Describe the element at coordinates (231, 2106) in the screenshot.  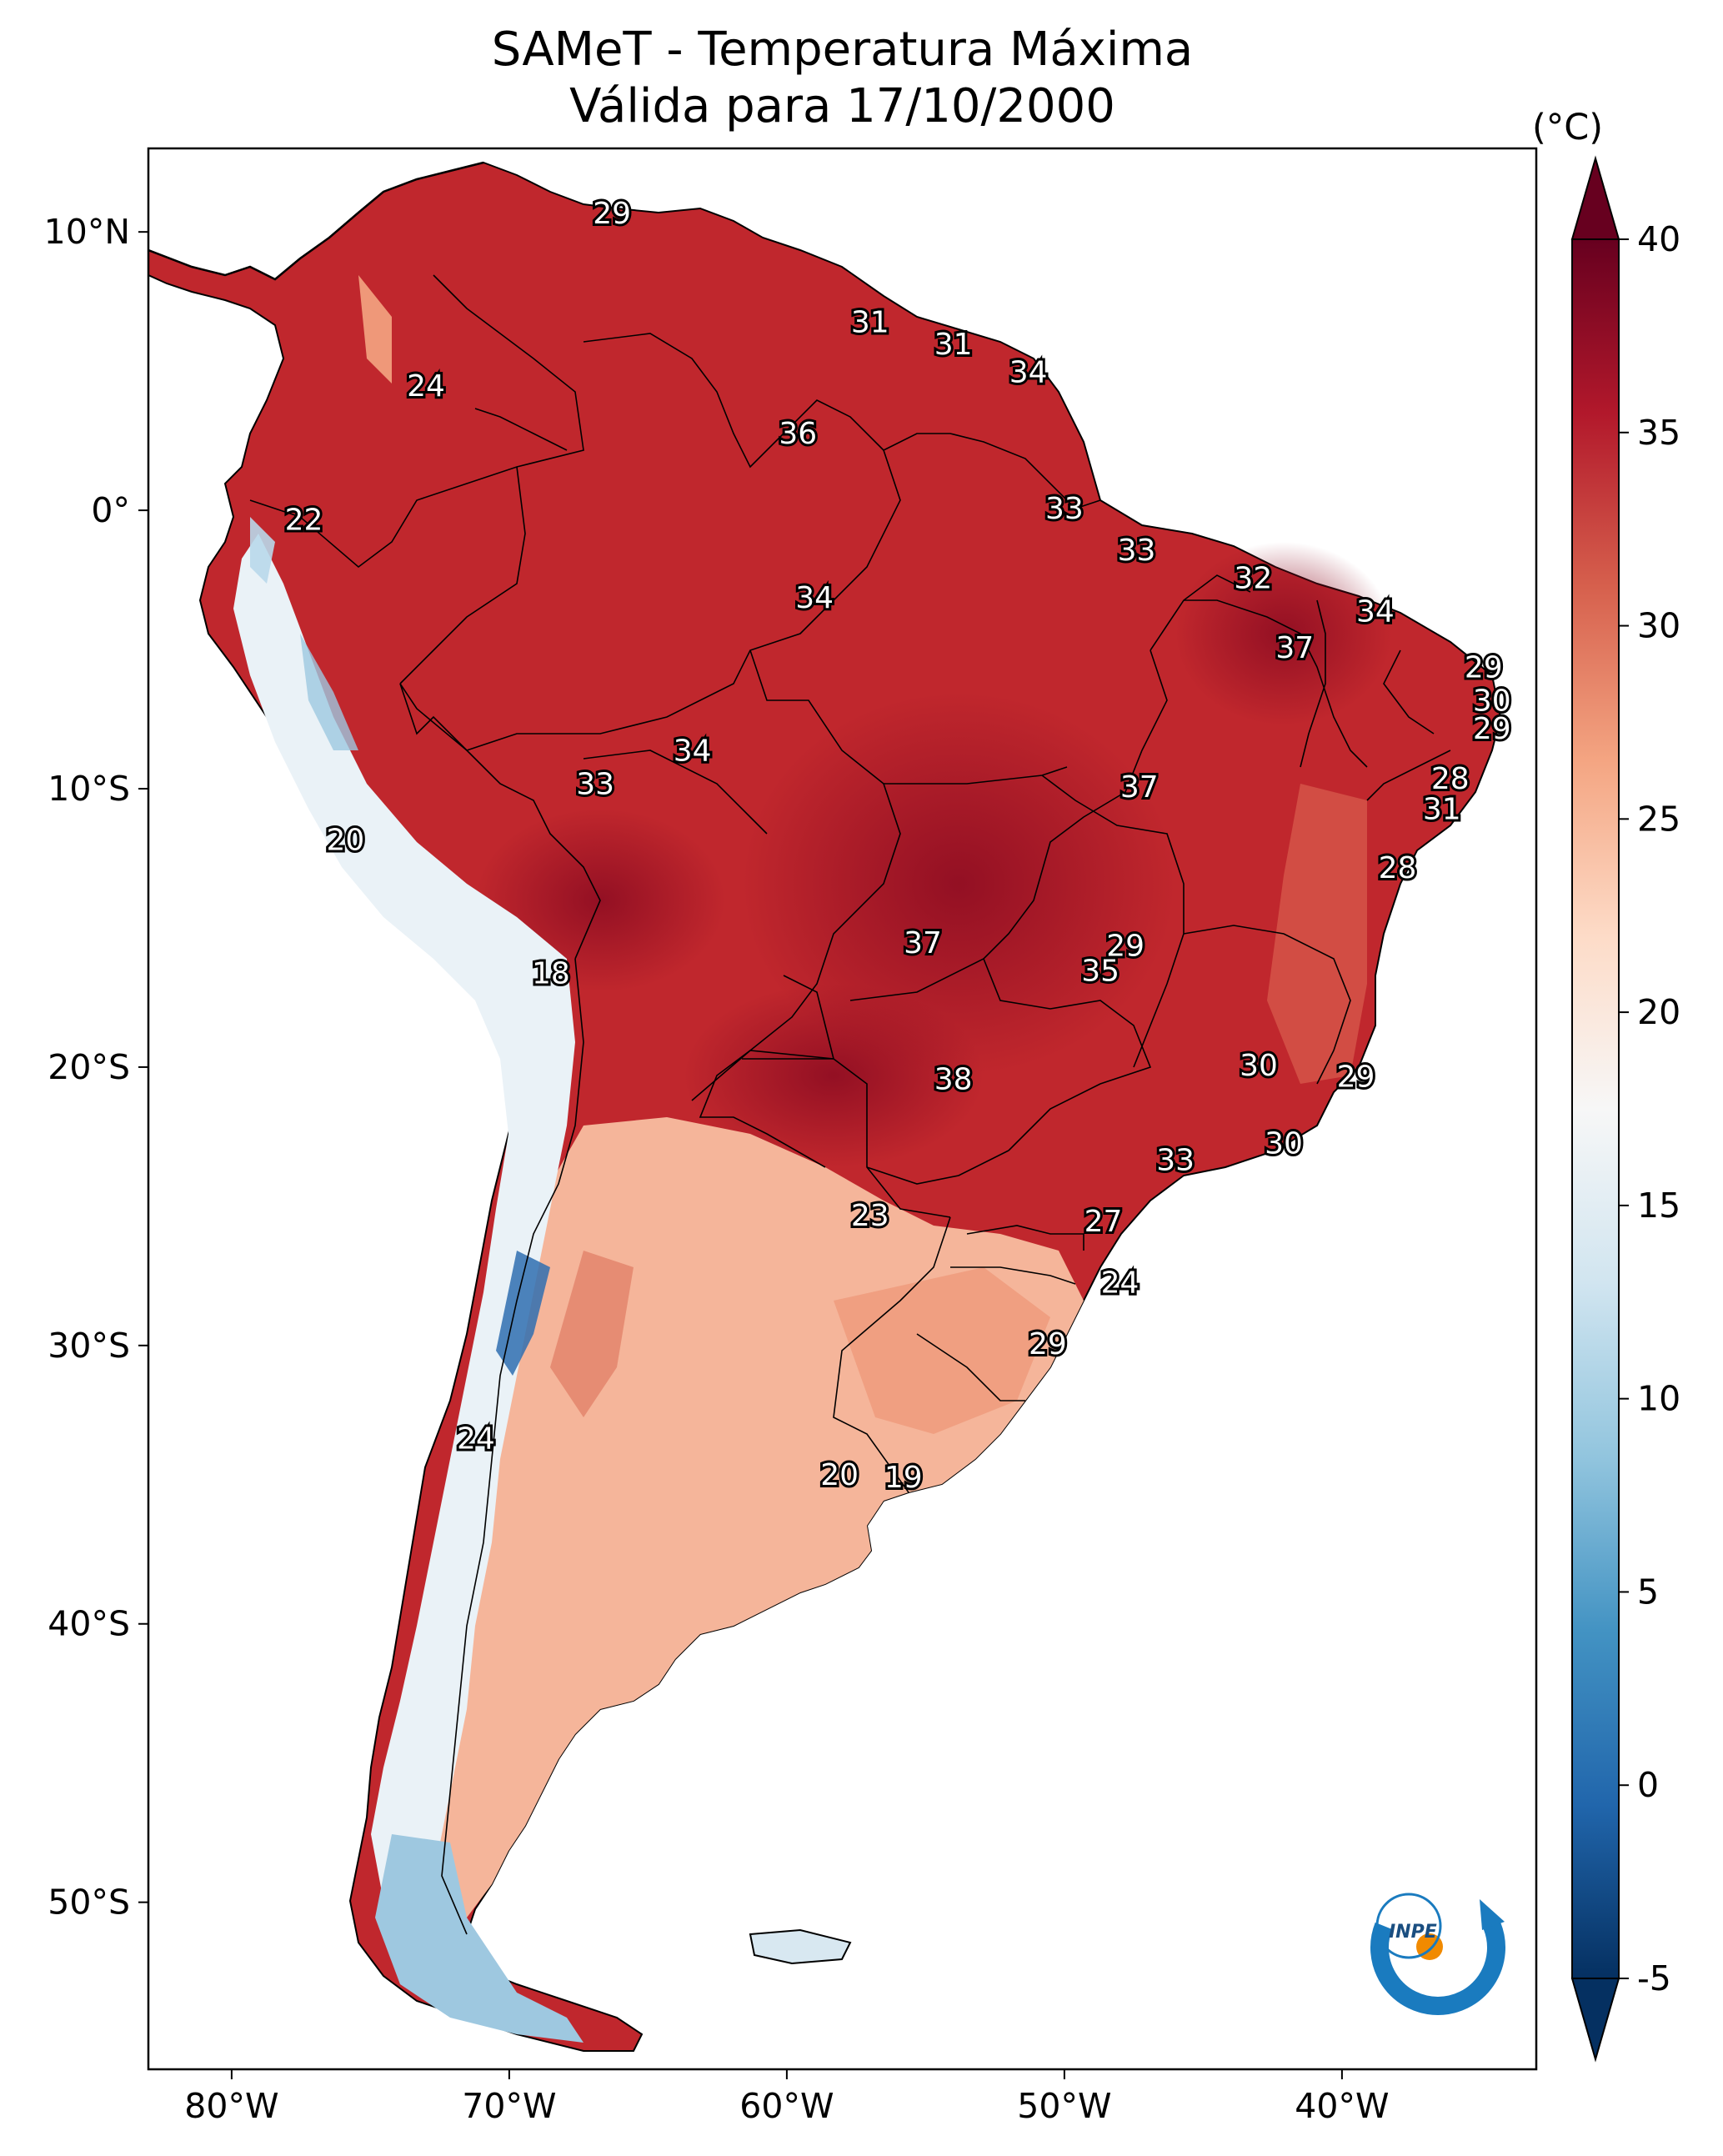
I see `lon-tick-label: 80°W` at that location.